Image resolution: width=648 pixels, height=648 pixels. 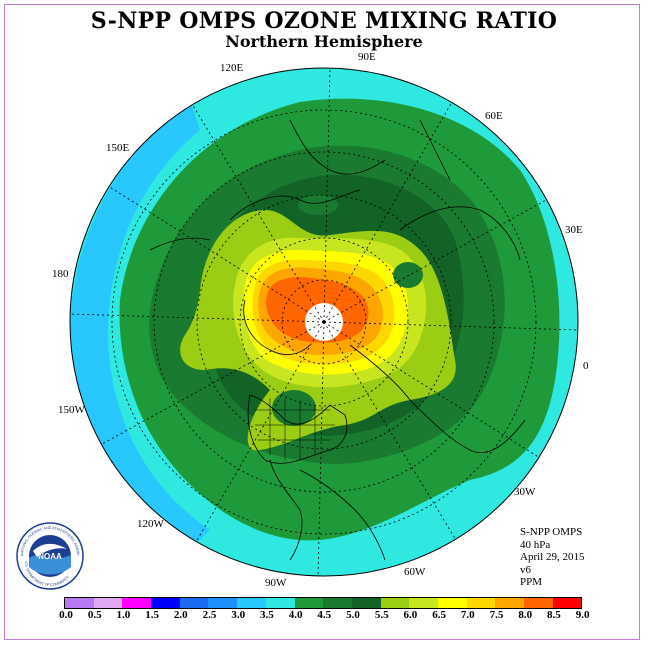 What do you see at coordinates (71, 410) in the screenshot?
I see `lon-label-150w: 150W` at bounding box center [71, 410].